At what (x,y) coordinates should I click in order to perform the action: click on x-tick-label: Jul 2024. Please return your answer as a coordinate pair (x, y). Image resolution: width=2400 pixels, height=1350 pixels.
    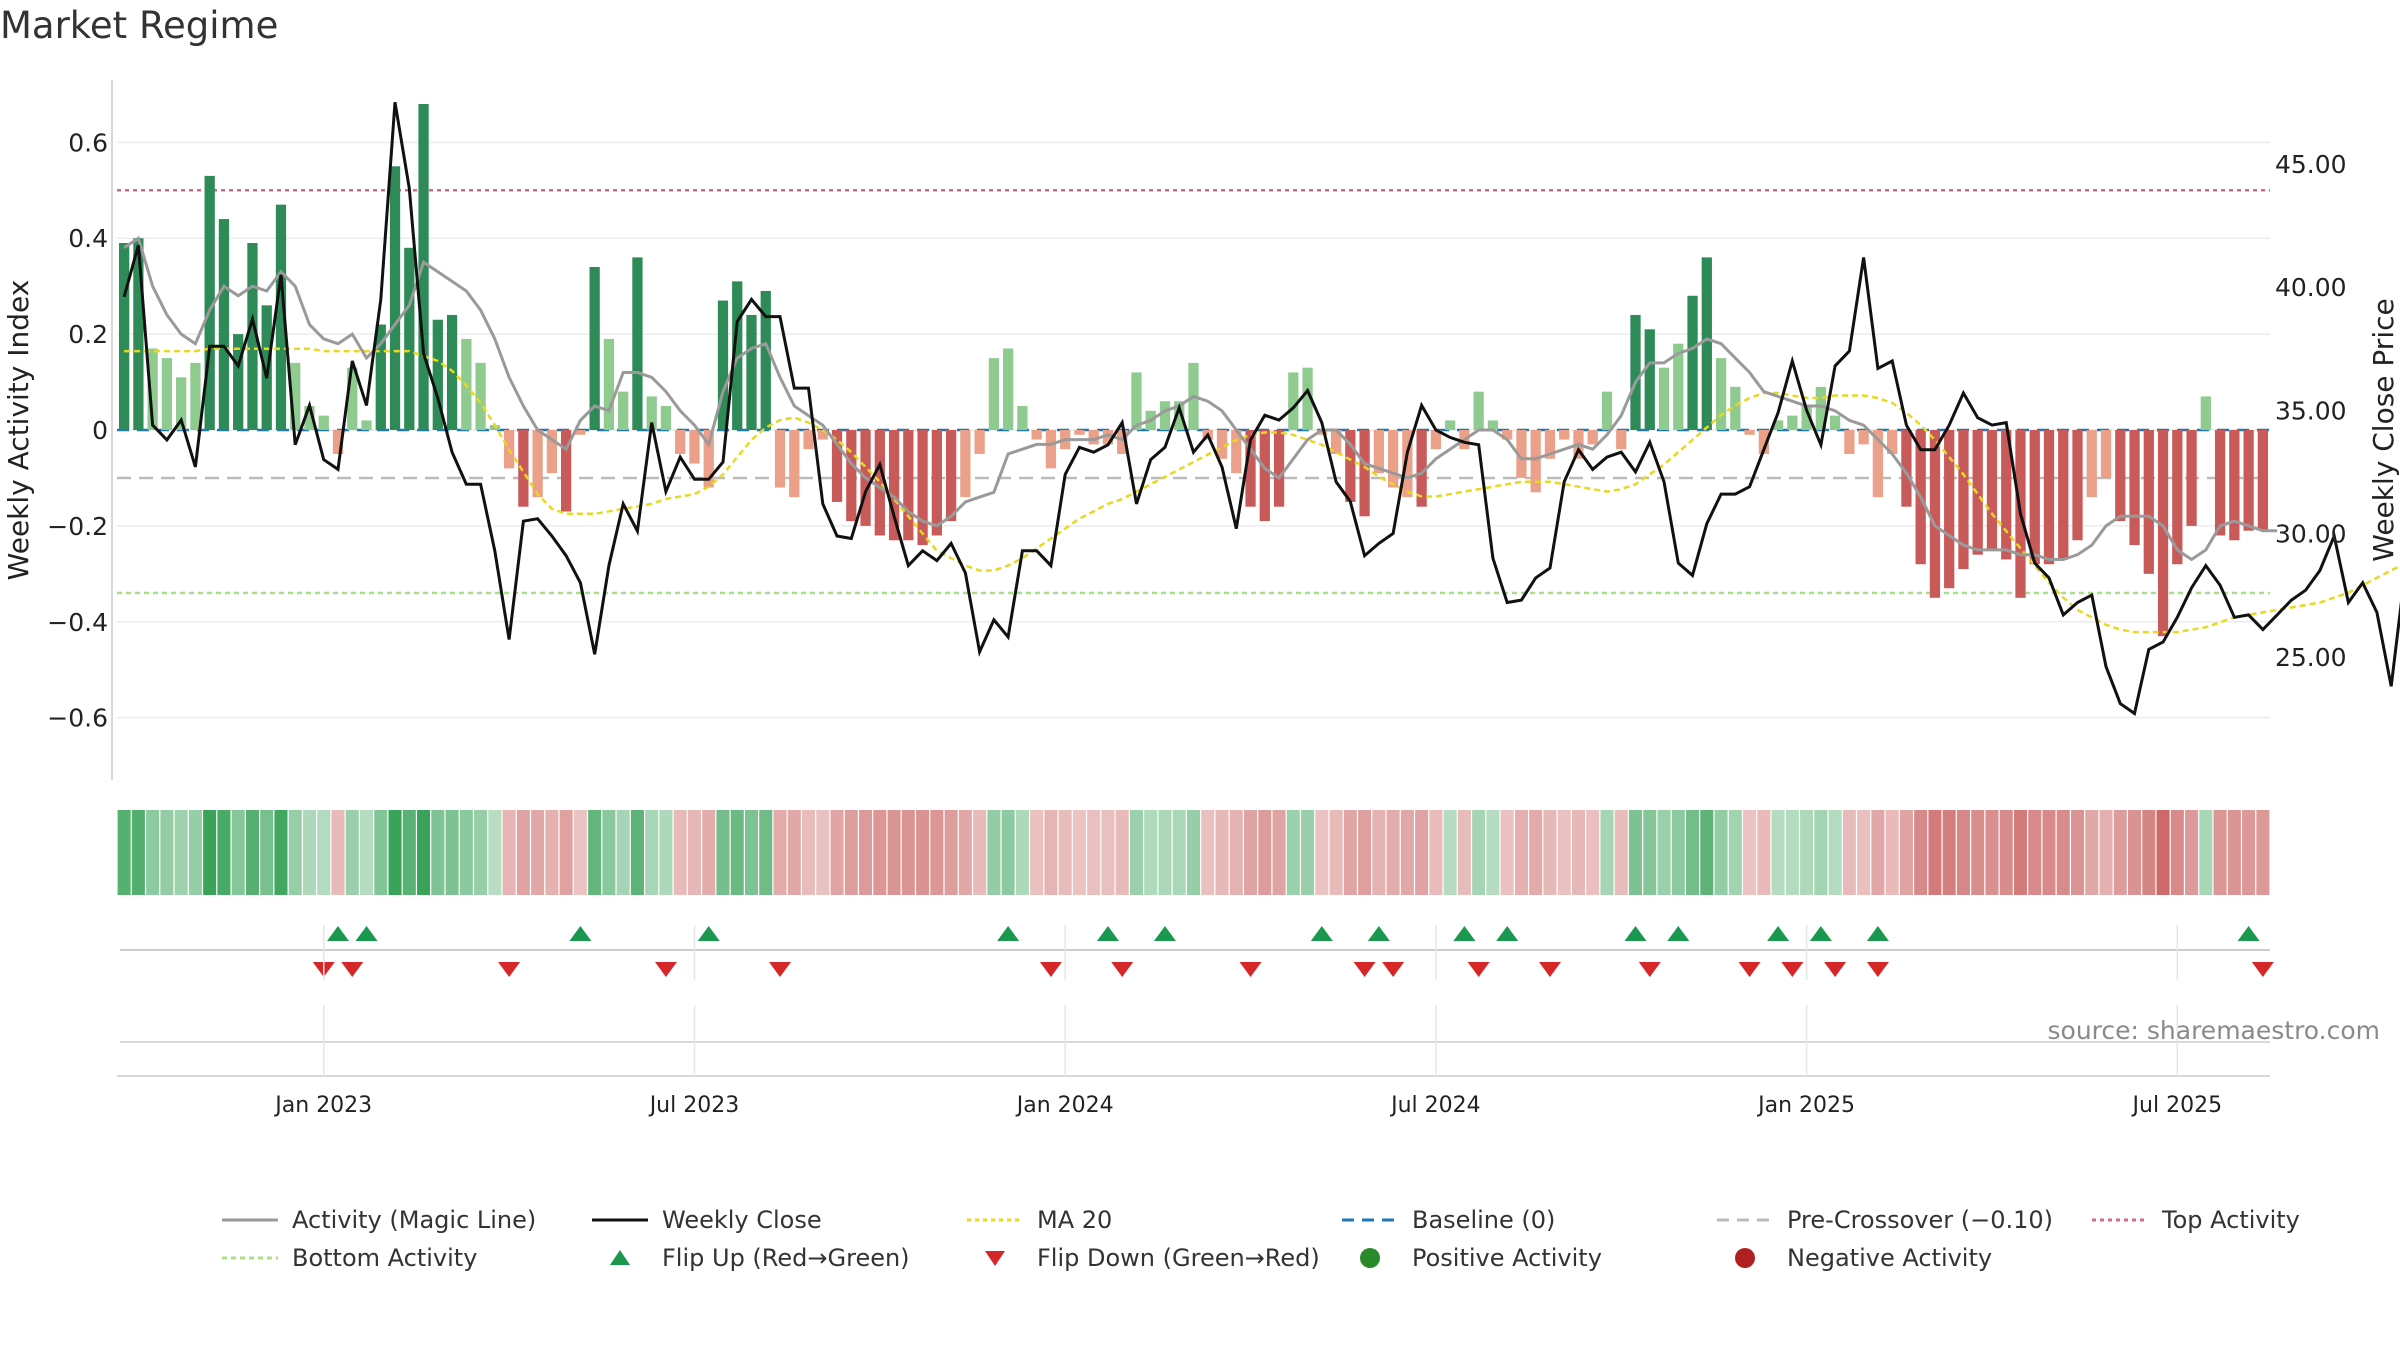
    Looking at the image, I should click on (1435, 1105).